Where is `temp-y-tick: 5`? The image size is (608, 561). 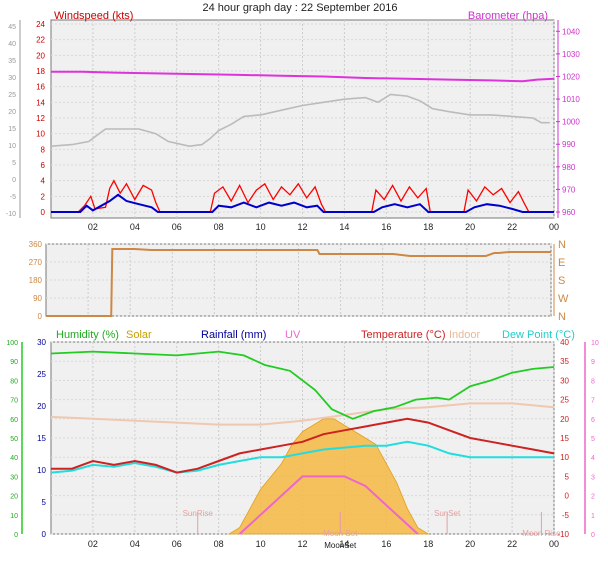
temp-y-tick: 5 is located at coordinates (567, 476).